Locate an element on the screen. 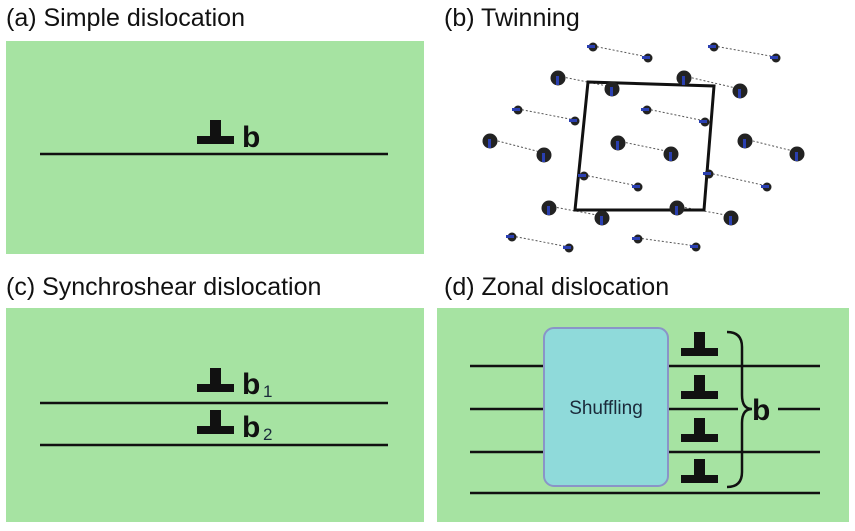 This screenshot has height=531, width=855. atom-shift-arrows is located at coordinates (643, 146).